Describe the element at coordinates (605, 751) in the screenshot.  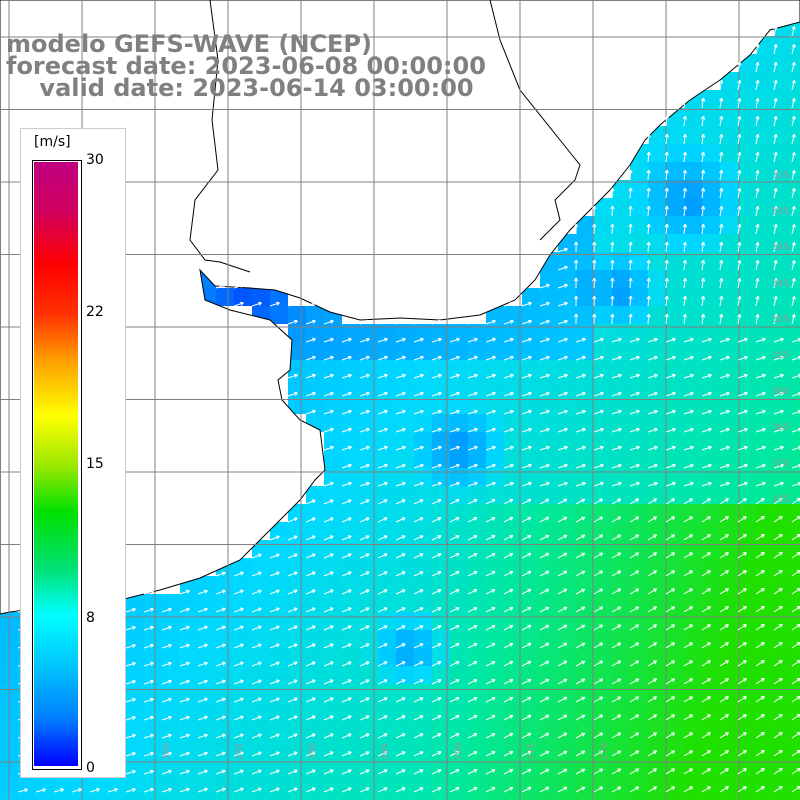
I see `lon-label: 270` at that location.